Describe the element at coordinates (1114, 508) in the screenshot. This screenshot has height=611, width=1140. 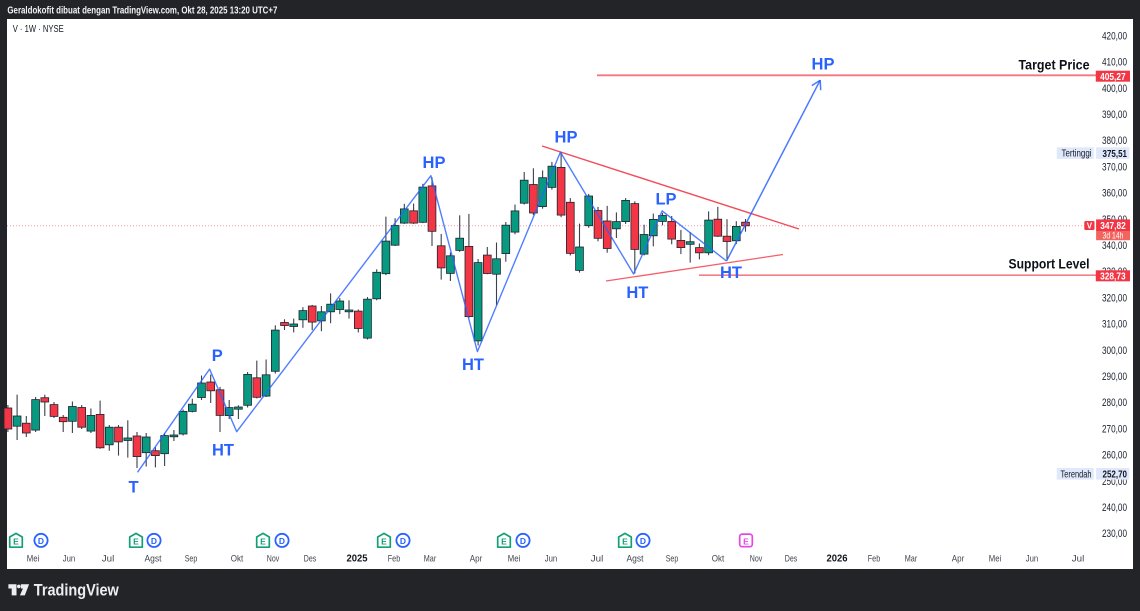
I see `svg-text: 240,00` at that location.